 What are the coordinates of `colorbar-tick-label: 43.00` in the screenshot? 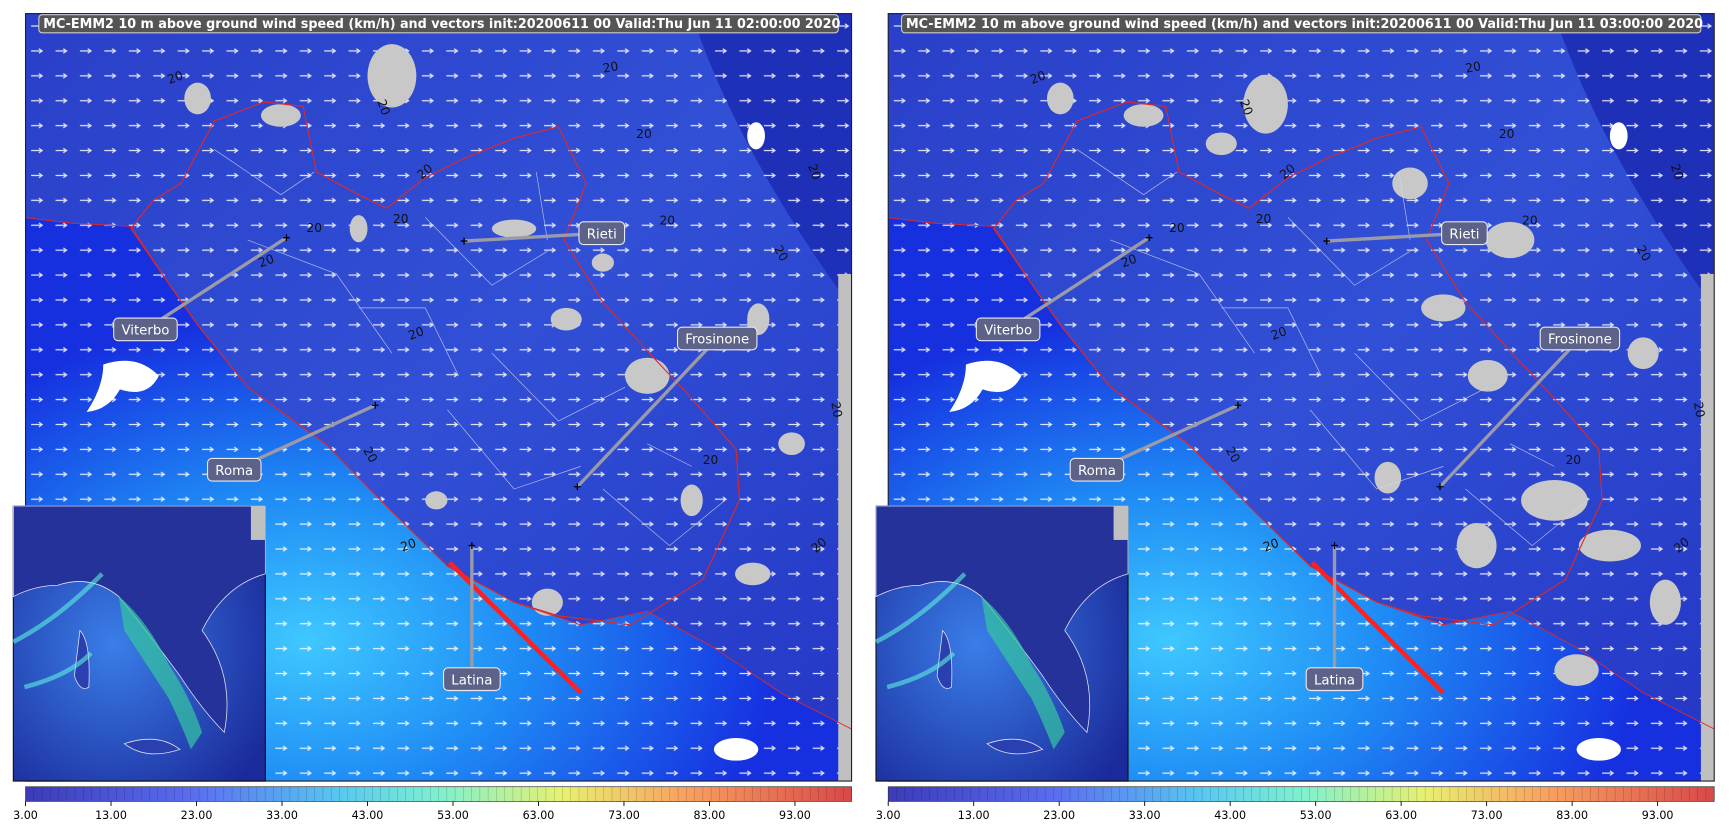 It's located at (368, 815).